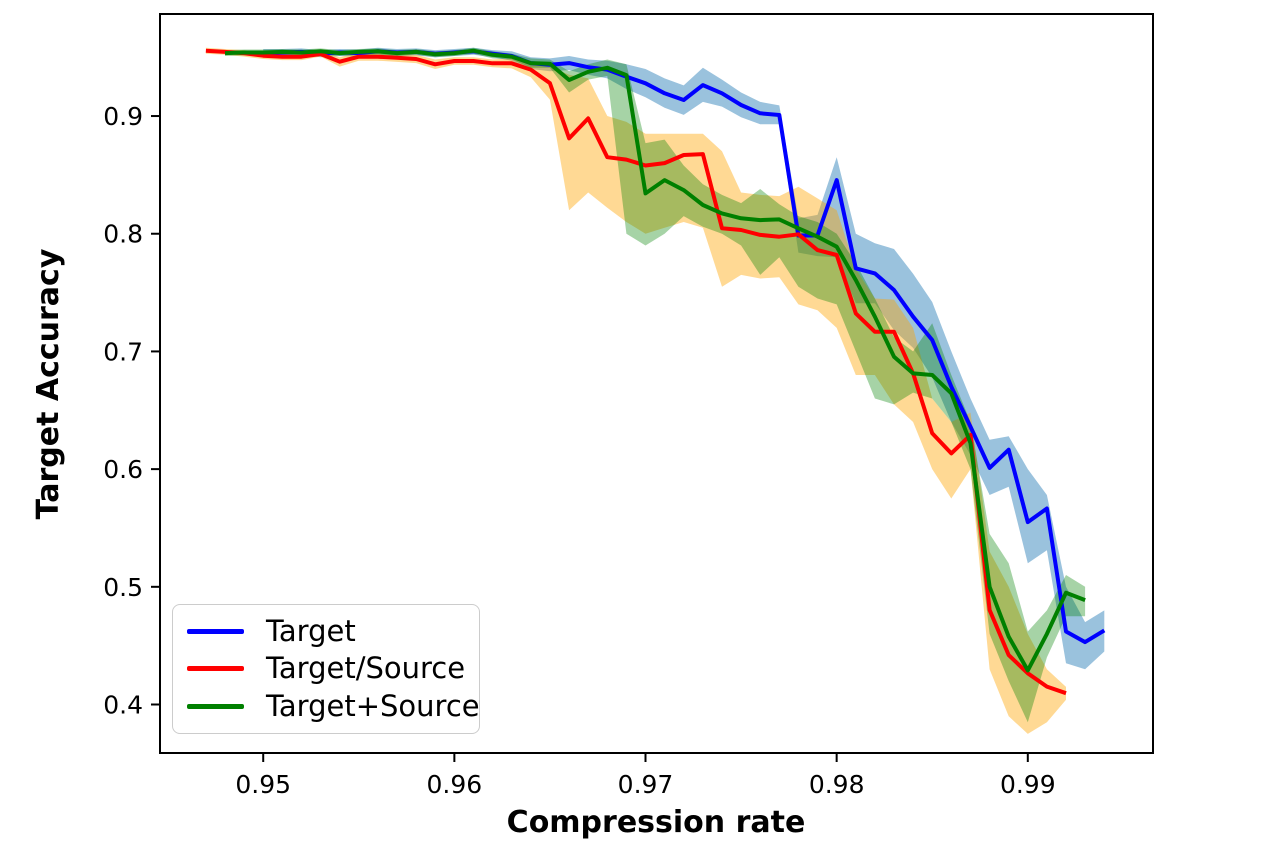 The height and width of the screenshot is (860, 1280). I want to click on y-tick-label: 0.9, so click(123, 116).